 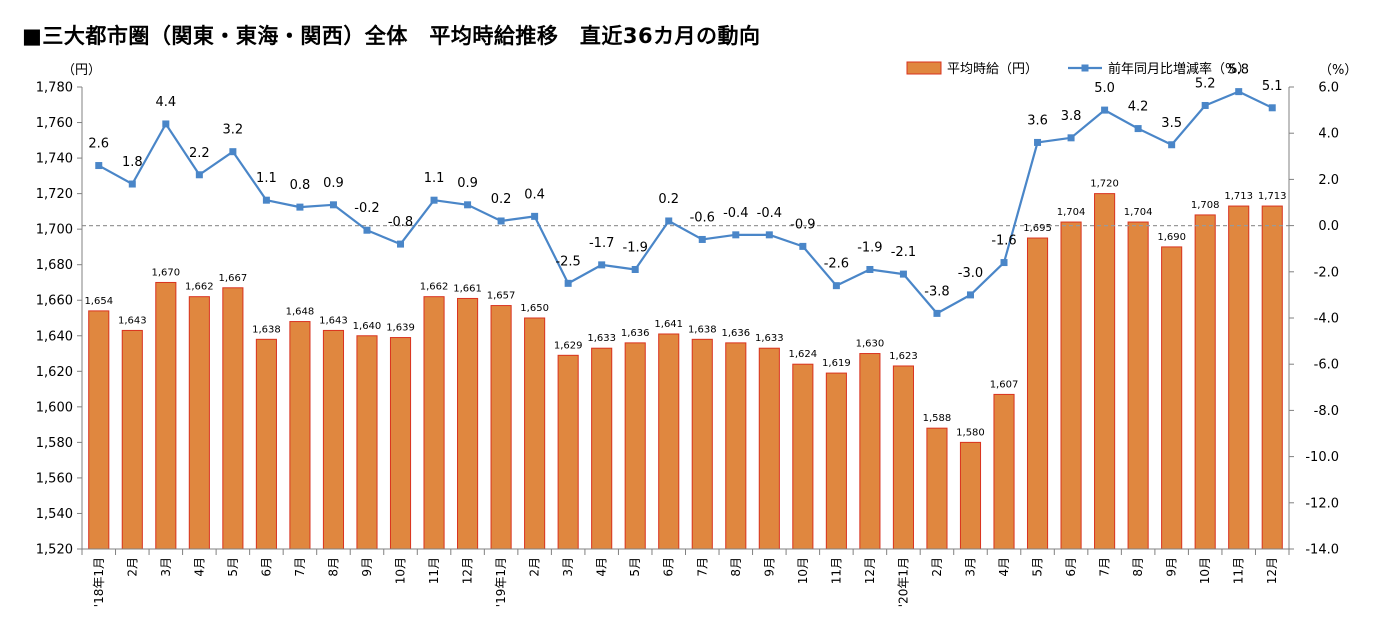 What do you see at coordinates (1328, 134) in the screenshot?
I see `y-right-tick-label: 4.0` at bounding box center [1328, 134].